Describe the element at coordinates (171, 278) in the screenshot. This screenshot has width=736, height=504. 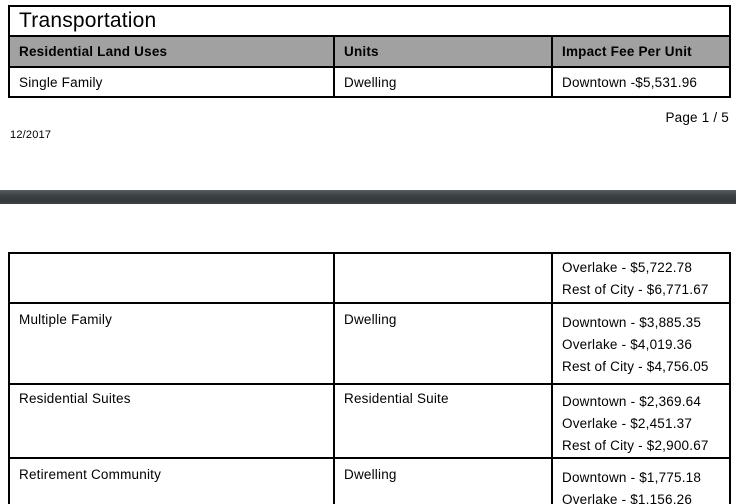
I see `cell-land-use` at that location.